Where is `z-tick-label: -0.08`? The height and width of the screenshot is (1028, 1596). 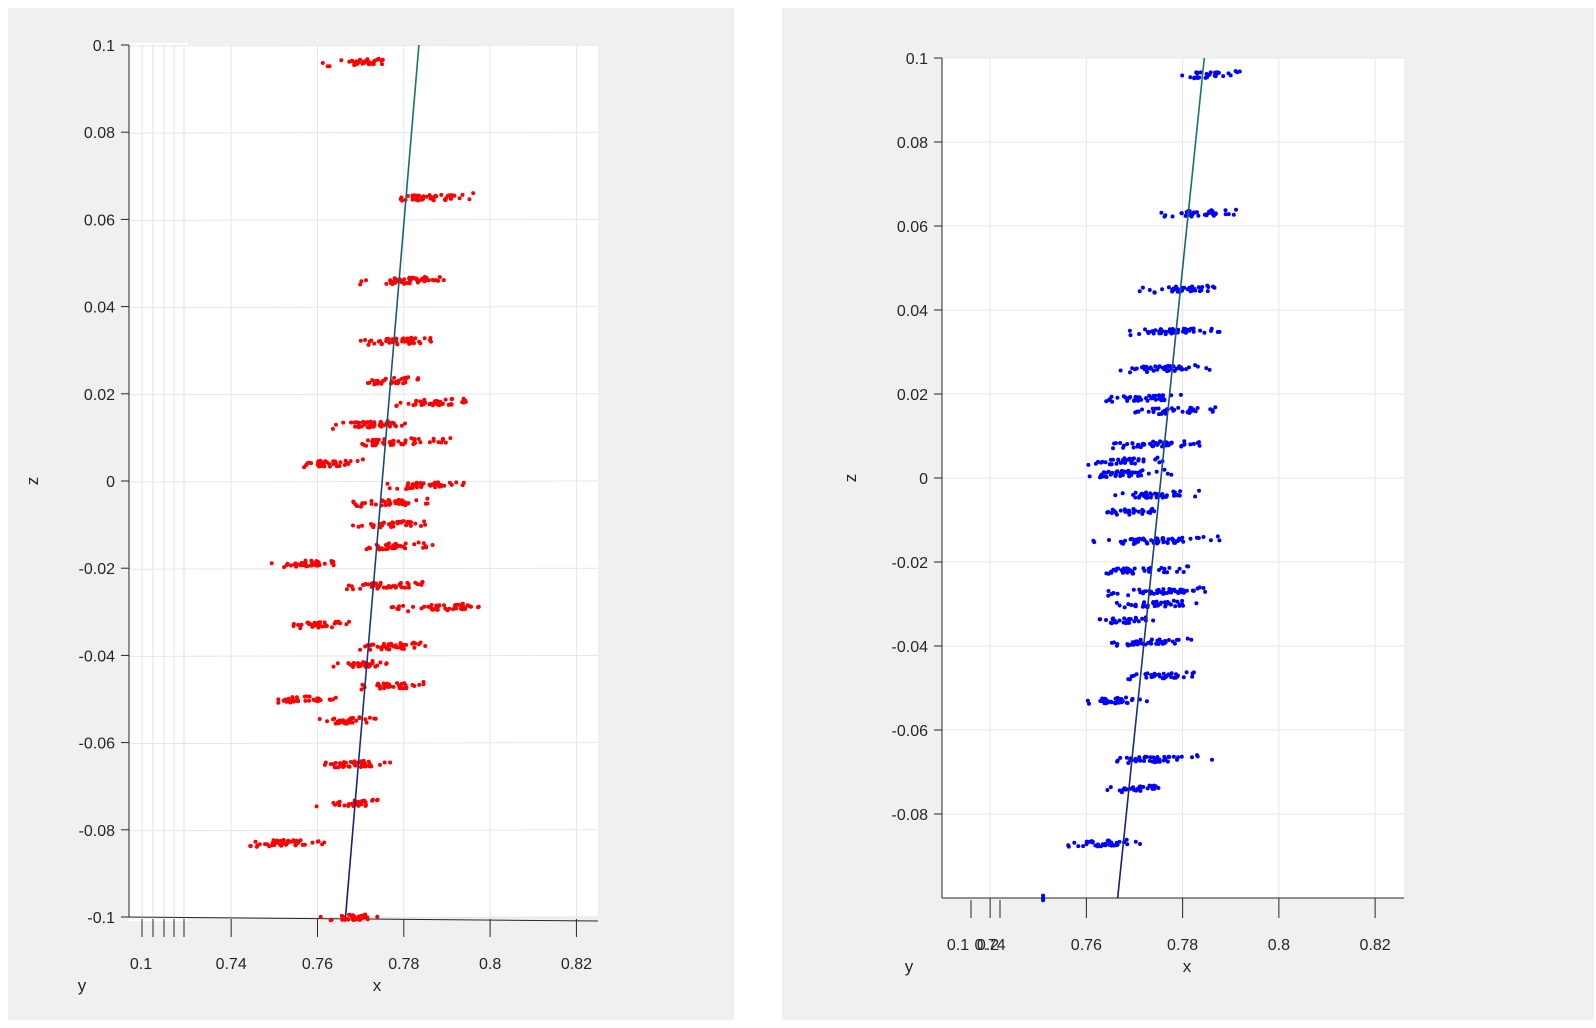 z-tick-label: -0.08 is located at coordinates (97, 831).